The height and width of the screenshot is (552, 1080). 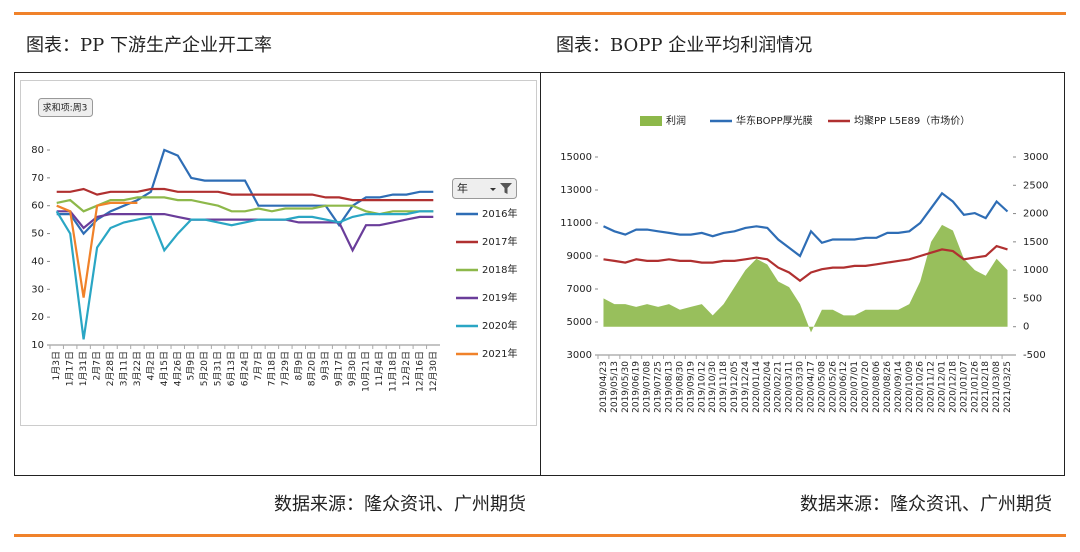 What do you see at coordinates (713, 387) in the screenshot?
I see `x-tick-label: 2019/10/30` at bounding box center [713, 387].